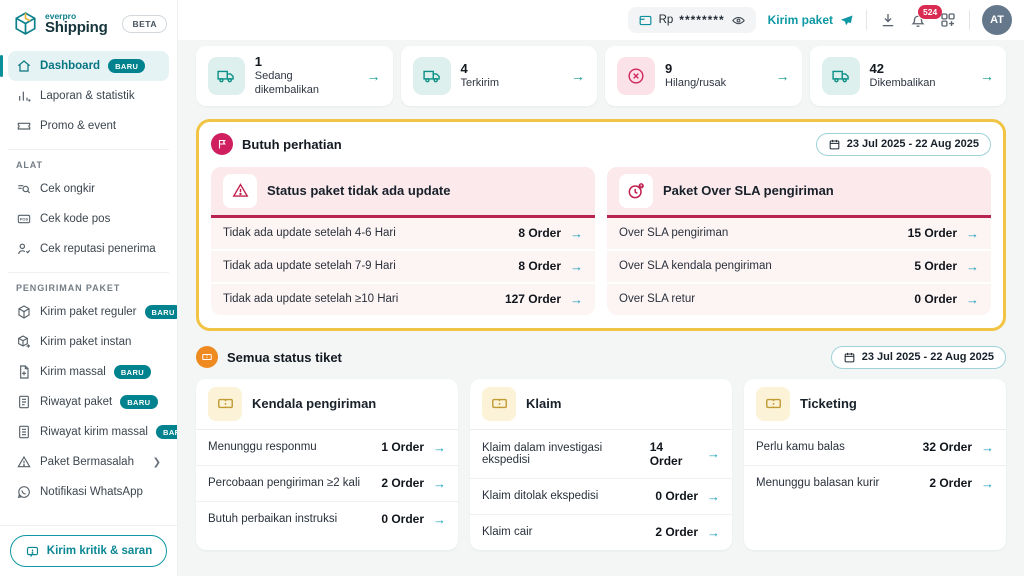 The image size is (1024, 576). Describe the element at coordinates (695, 266) in the screenshot. I see `metric-label: Over SLA kendala pengiriman` at that location.